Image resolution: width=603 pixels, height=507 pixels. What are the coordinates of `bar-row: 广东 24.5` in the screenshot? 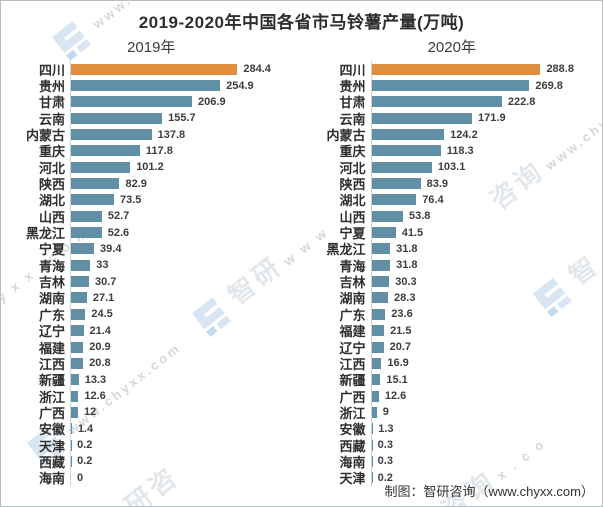 It's located at (151, 314).